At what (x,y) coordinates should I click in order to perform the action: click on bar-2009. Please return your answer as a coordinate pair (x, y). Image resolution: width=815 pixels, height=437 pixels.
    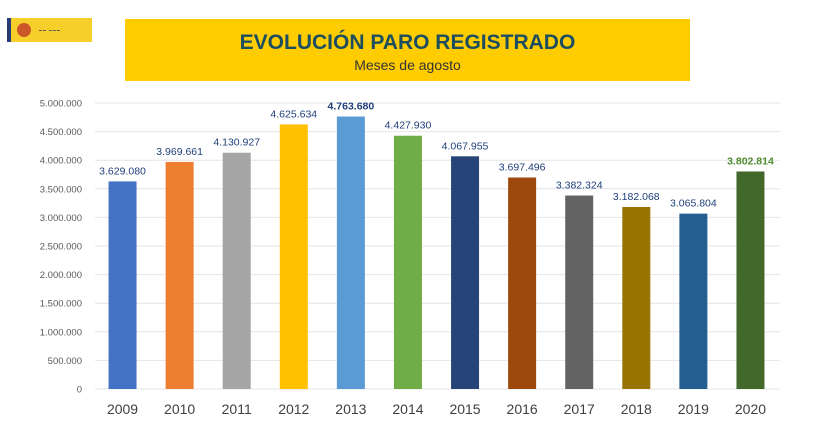
    Looking at the image, I should click on (122, 285).